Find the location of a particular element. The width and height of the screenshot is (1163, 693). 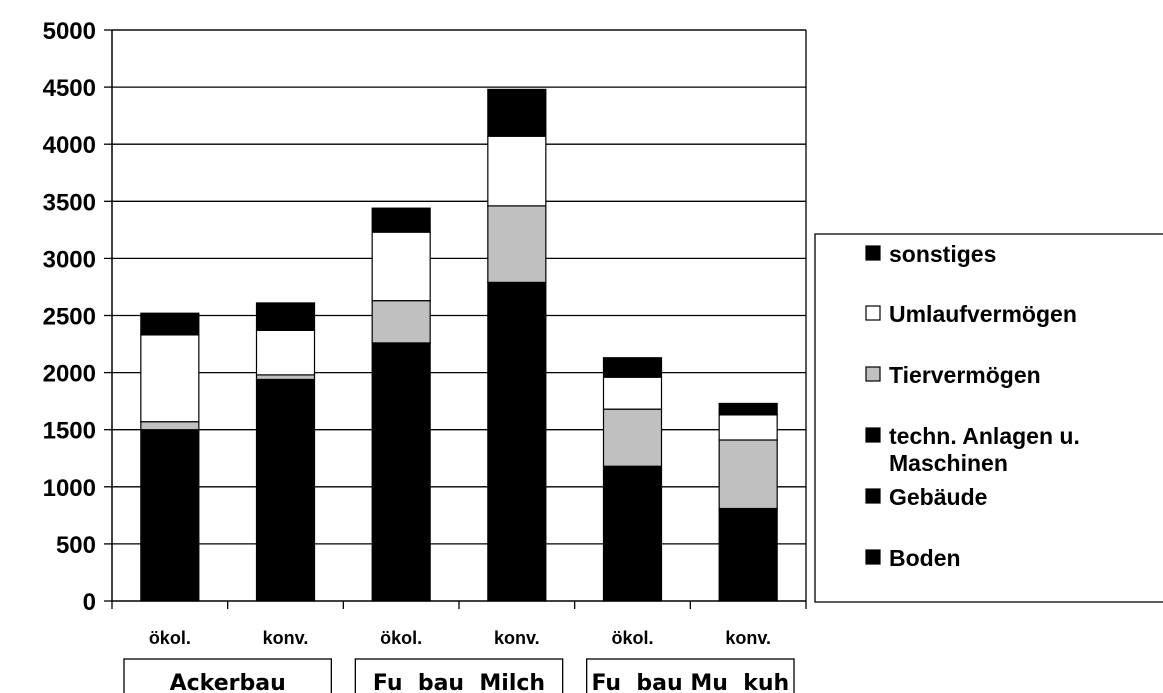

legend-label: Tiervermögen is located at coordinates (965, 375).